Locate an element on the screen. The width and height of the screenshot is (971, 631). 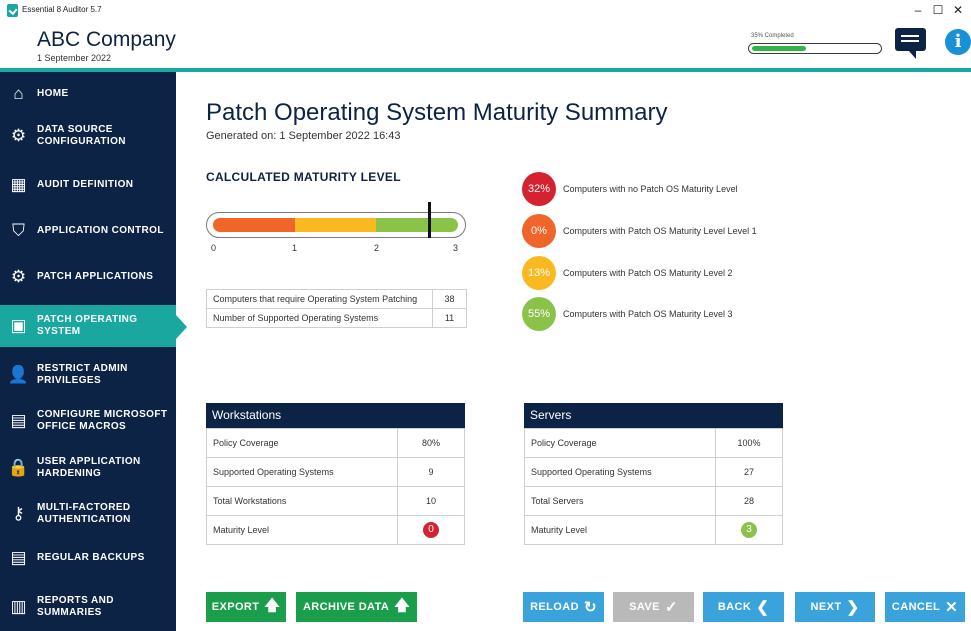
legend-percent: 55% is located at coordinates (539, 314).